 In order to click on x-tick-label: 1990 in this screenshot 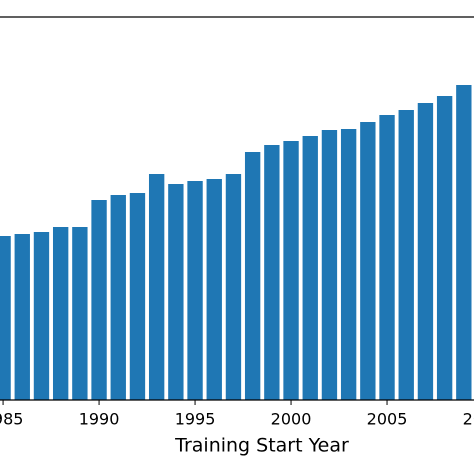, I will do `click(99, 419)`.